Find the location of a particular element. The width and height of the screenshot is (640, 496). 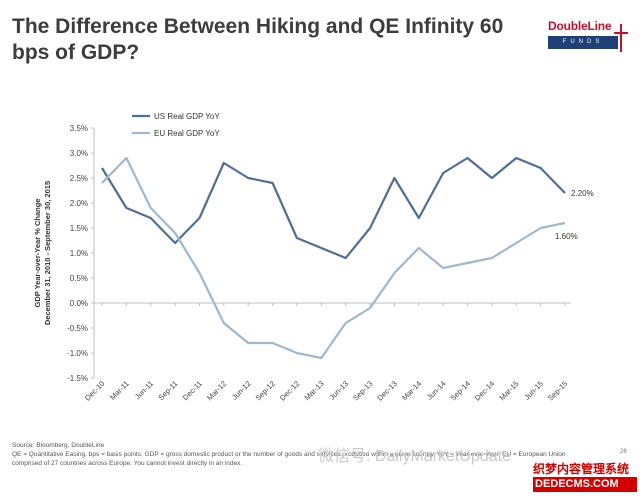

doubleline-logo: DoubleLine FUNDS is located at coordinates (588, 35).